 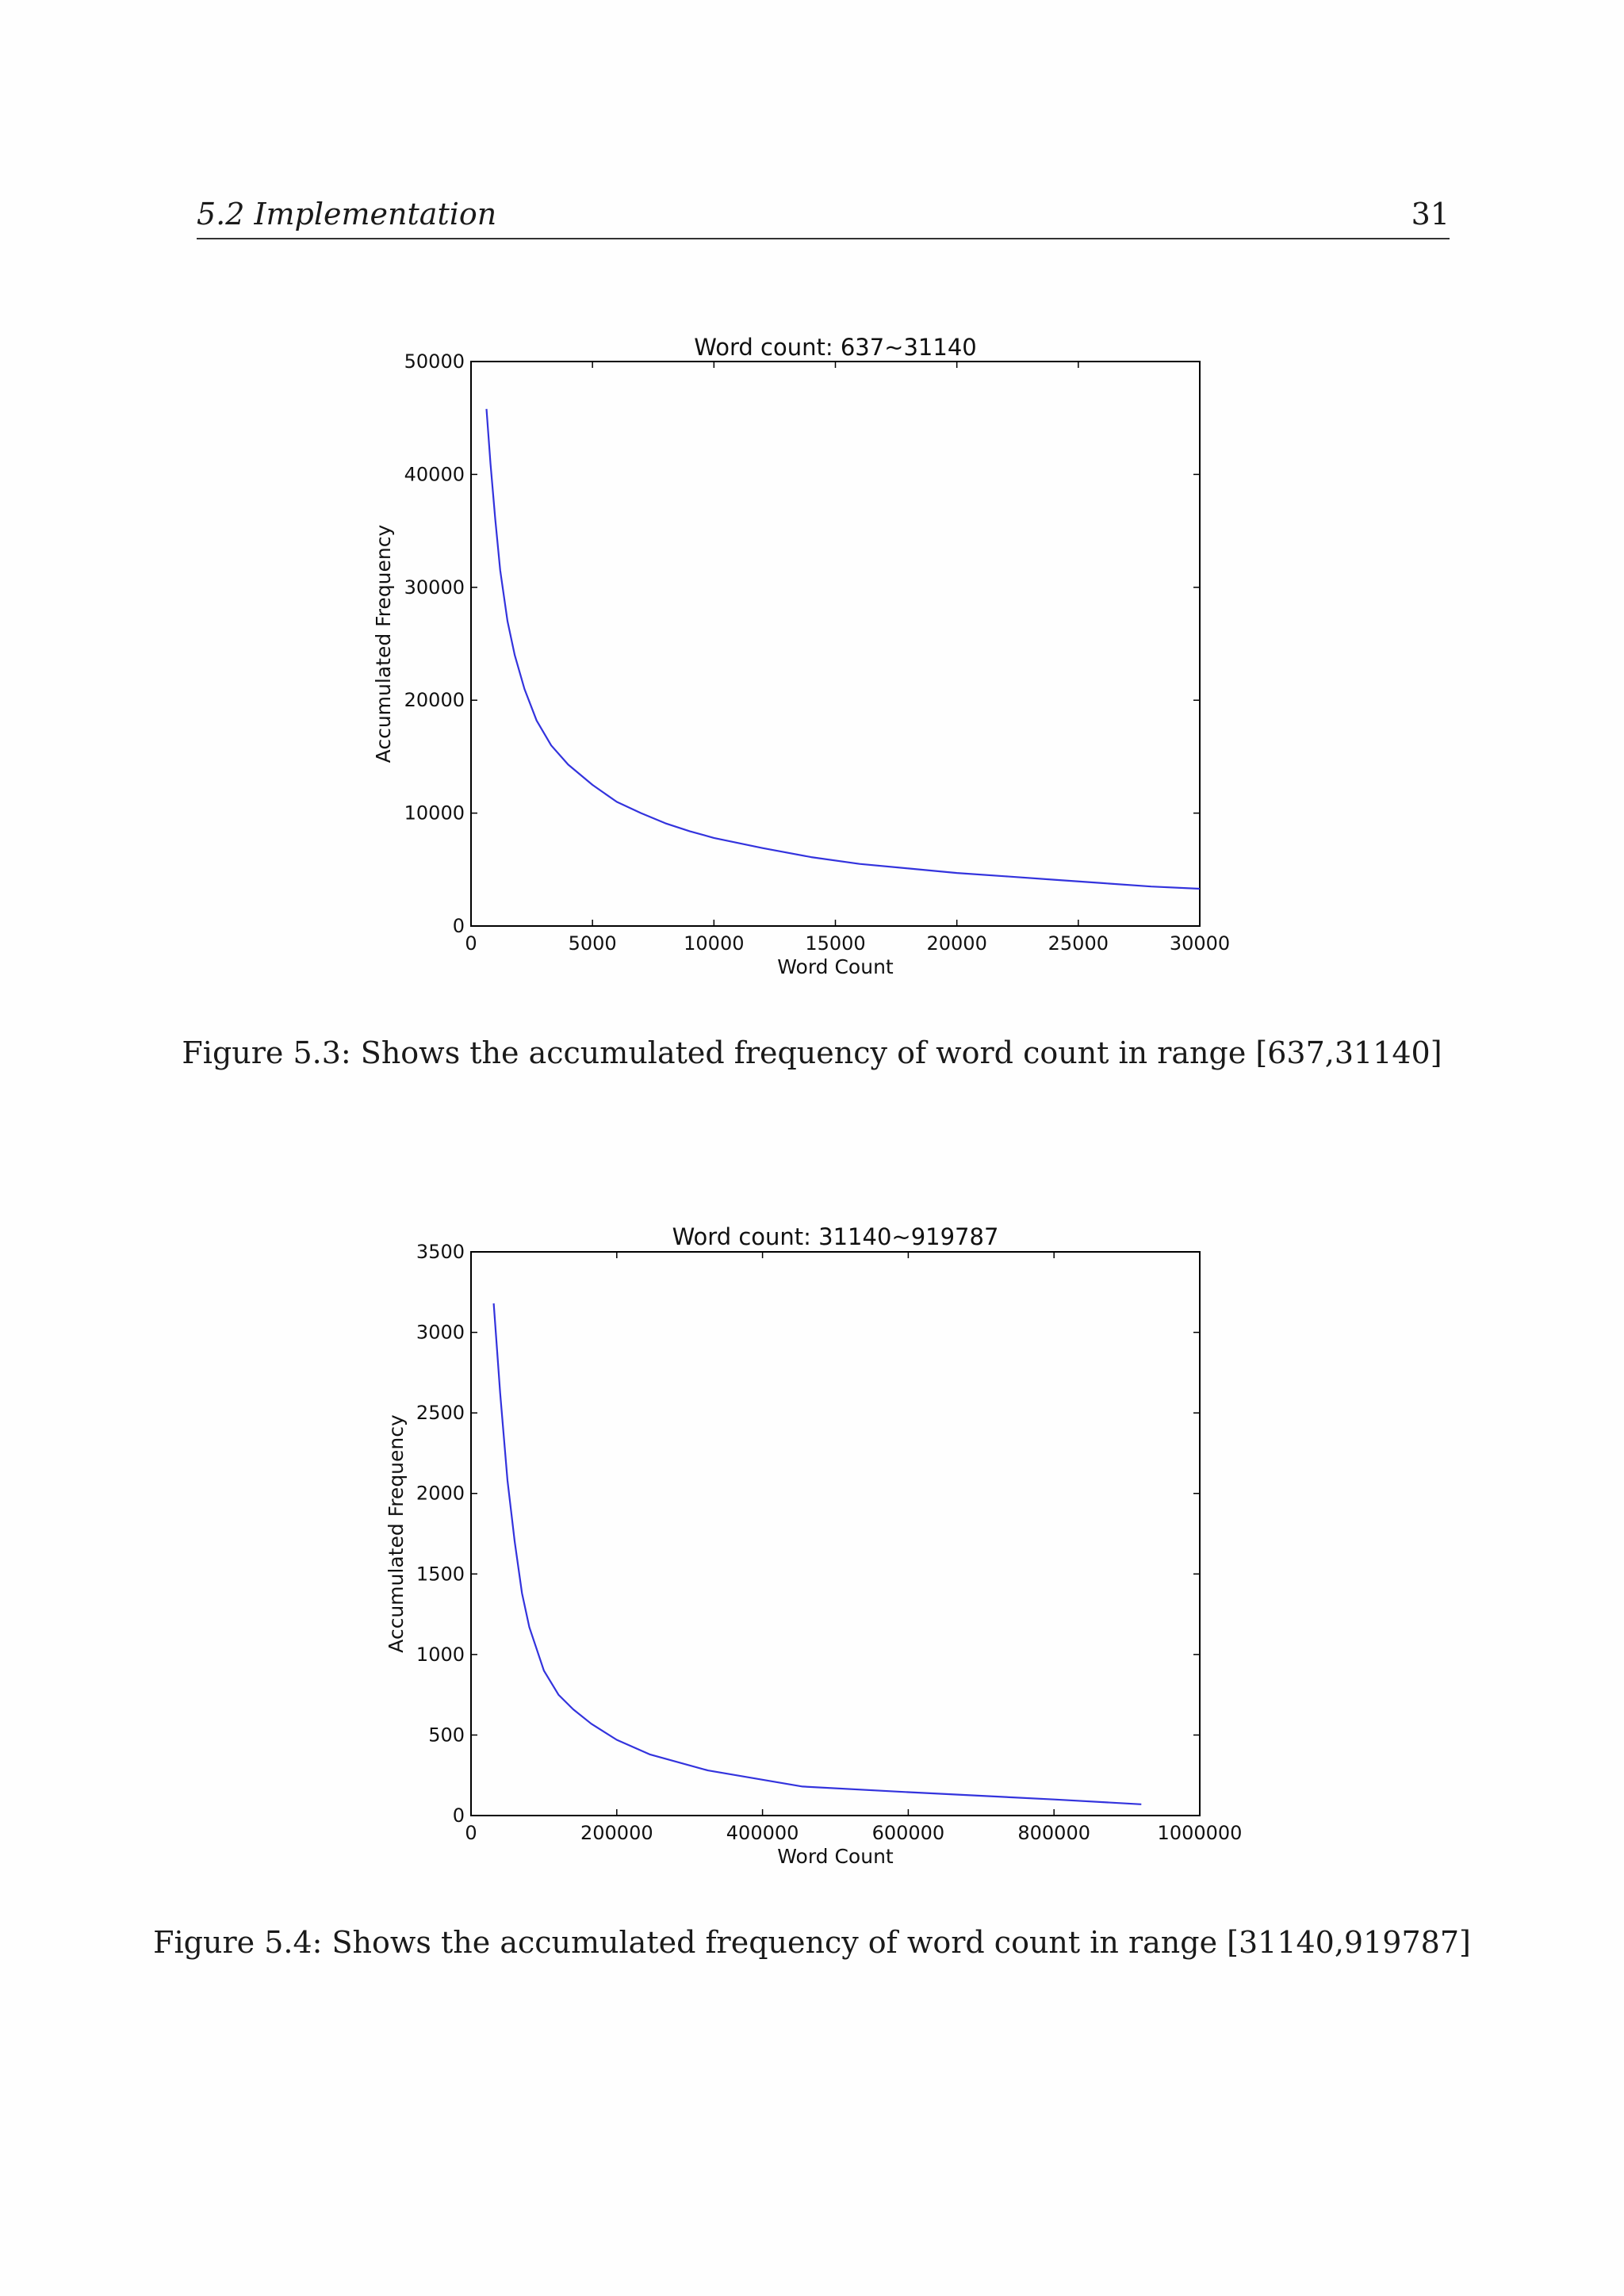 What do you see at coordinates (434, 813) in the screenshot?
I see `y-tick-label: 10000` at bounding box center [434, 813].